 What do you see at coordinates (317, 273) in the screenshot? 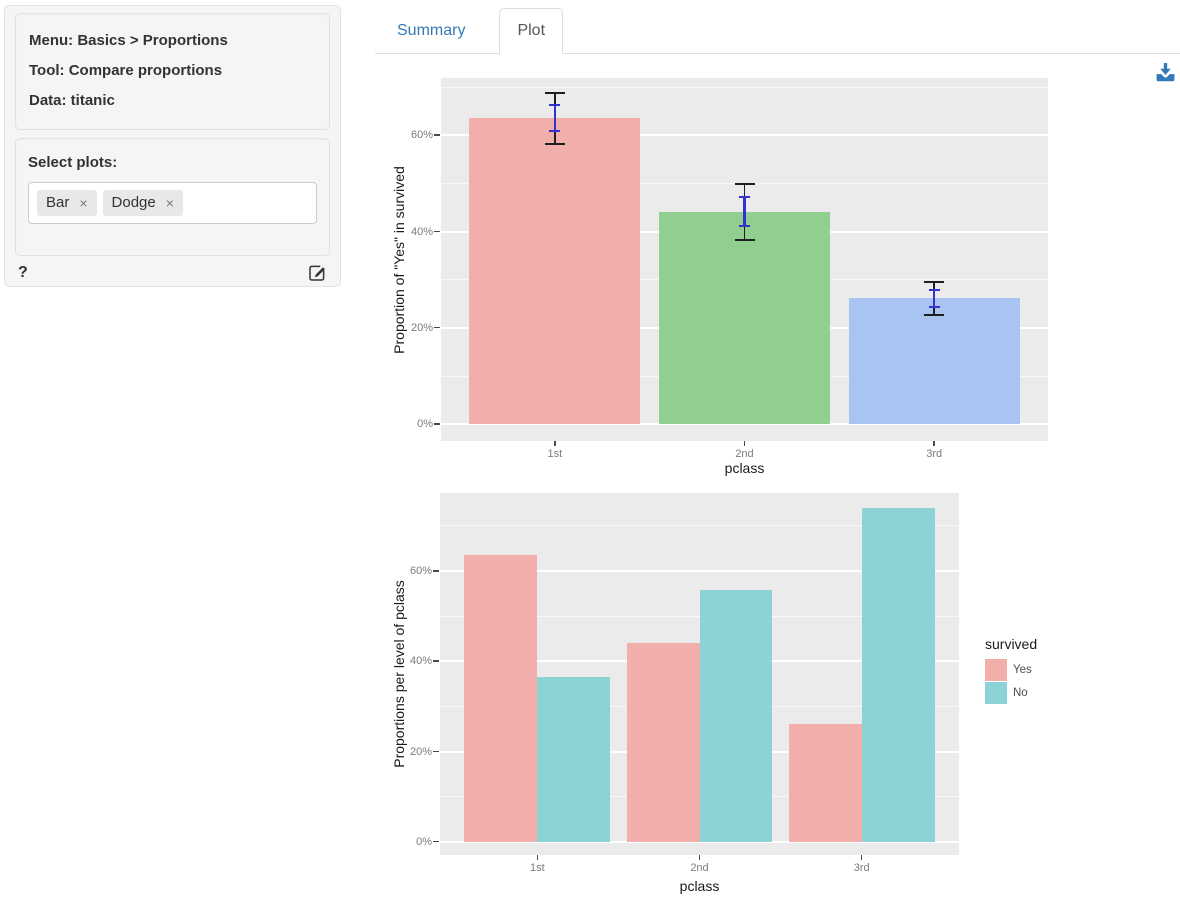
I see `edit-report-icon` at bounding box center [317, 273].